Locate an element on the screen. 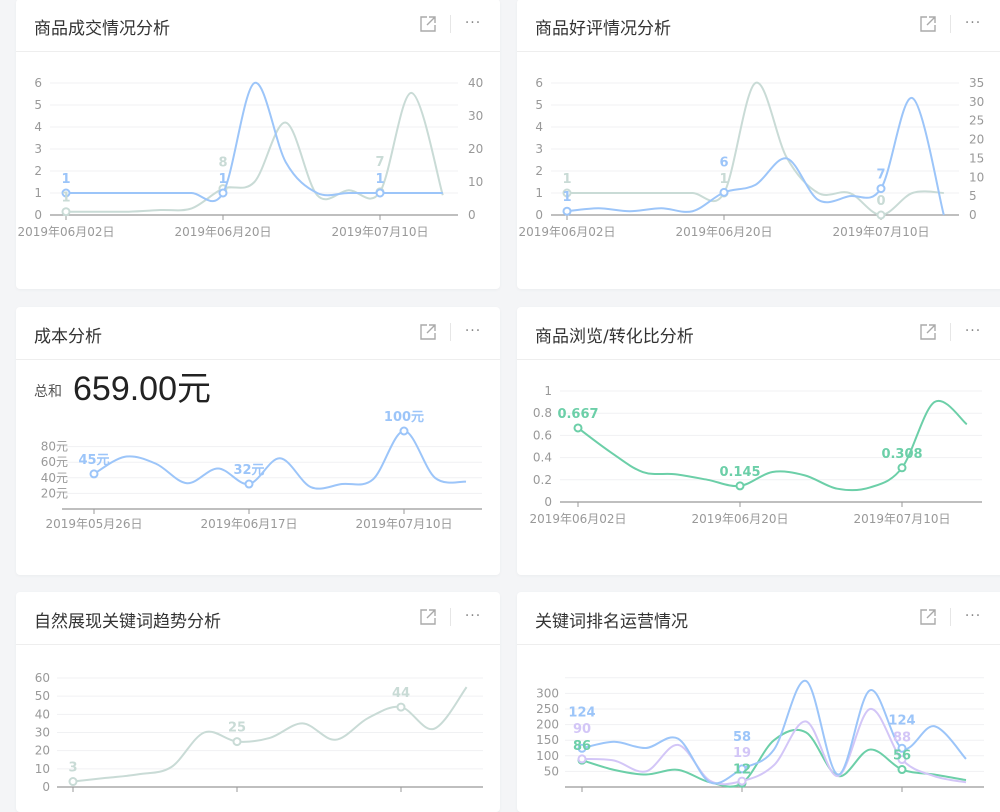 This screenshot has height=812, width=1000. data-label: 88 is located at coordinates (902, 738).